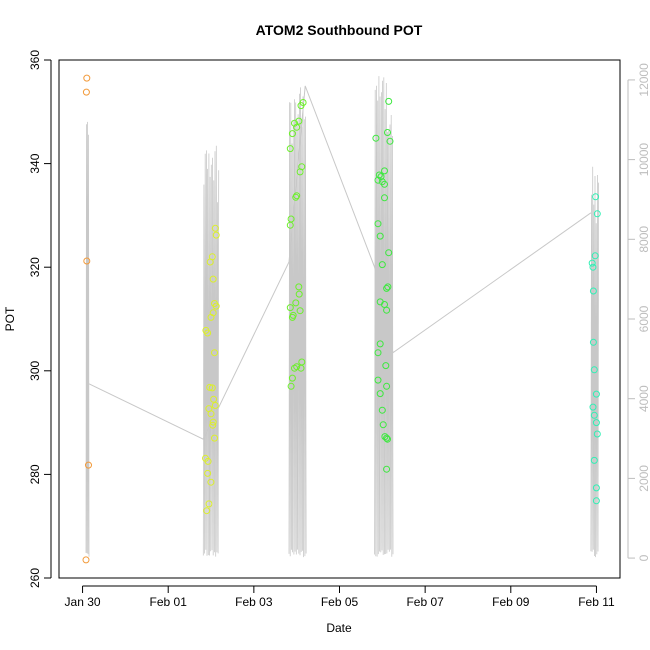 The width and height of the screenshot is (650, 650). What do you see at coordinates (35, 578) in the screenshot?
I see `y-tick-label: 260` at bounding box center [35, 578].